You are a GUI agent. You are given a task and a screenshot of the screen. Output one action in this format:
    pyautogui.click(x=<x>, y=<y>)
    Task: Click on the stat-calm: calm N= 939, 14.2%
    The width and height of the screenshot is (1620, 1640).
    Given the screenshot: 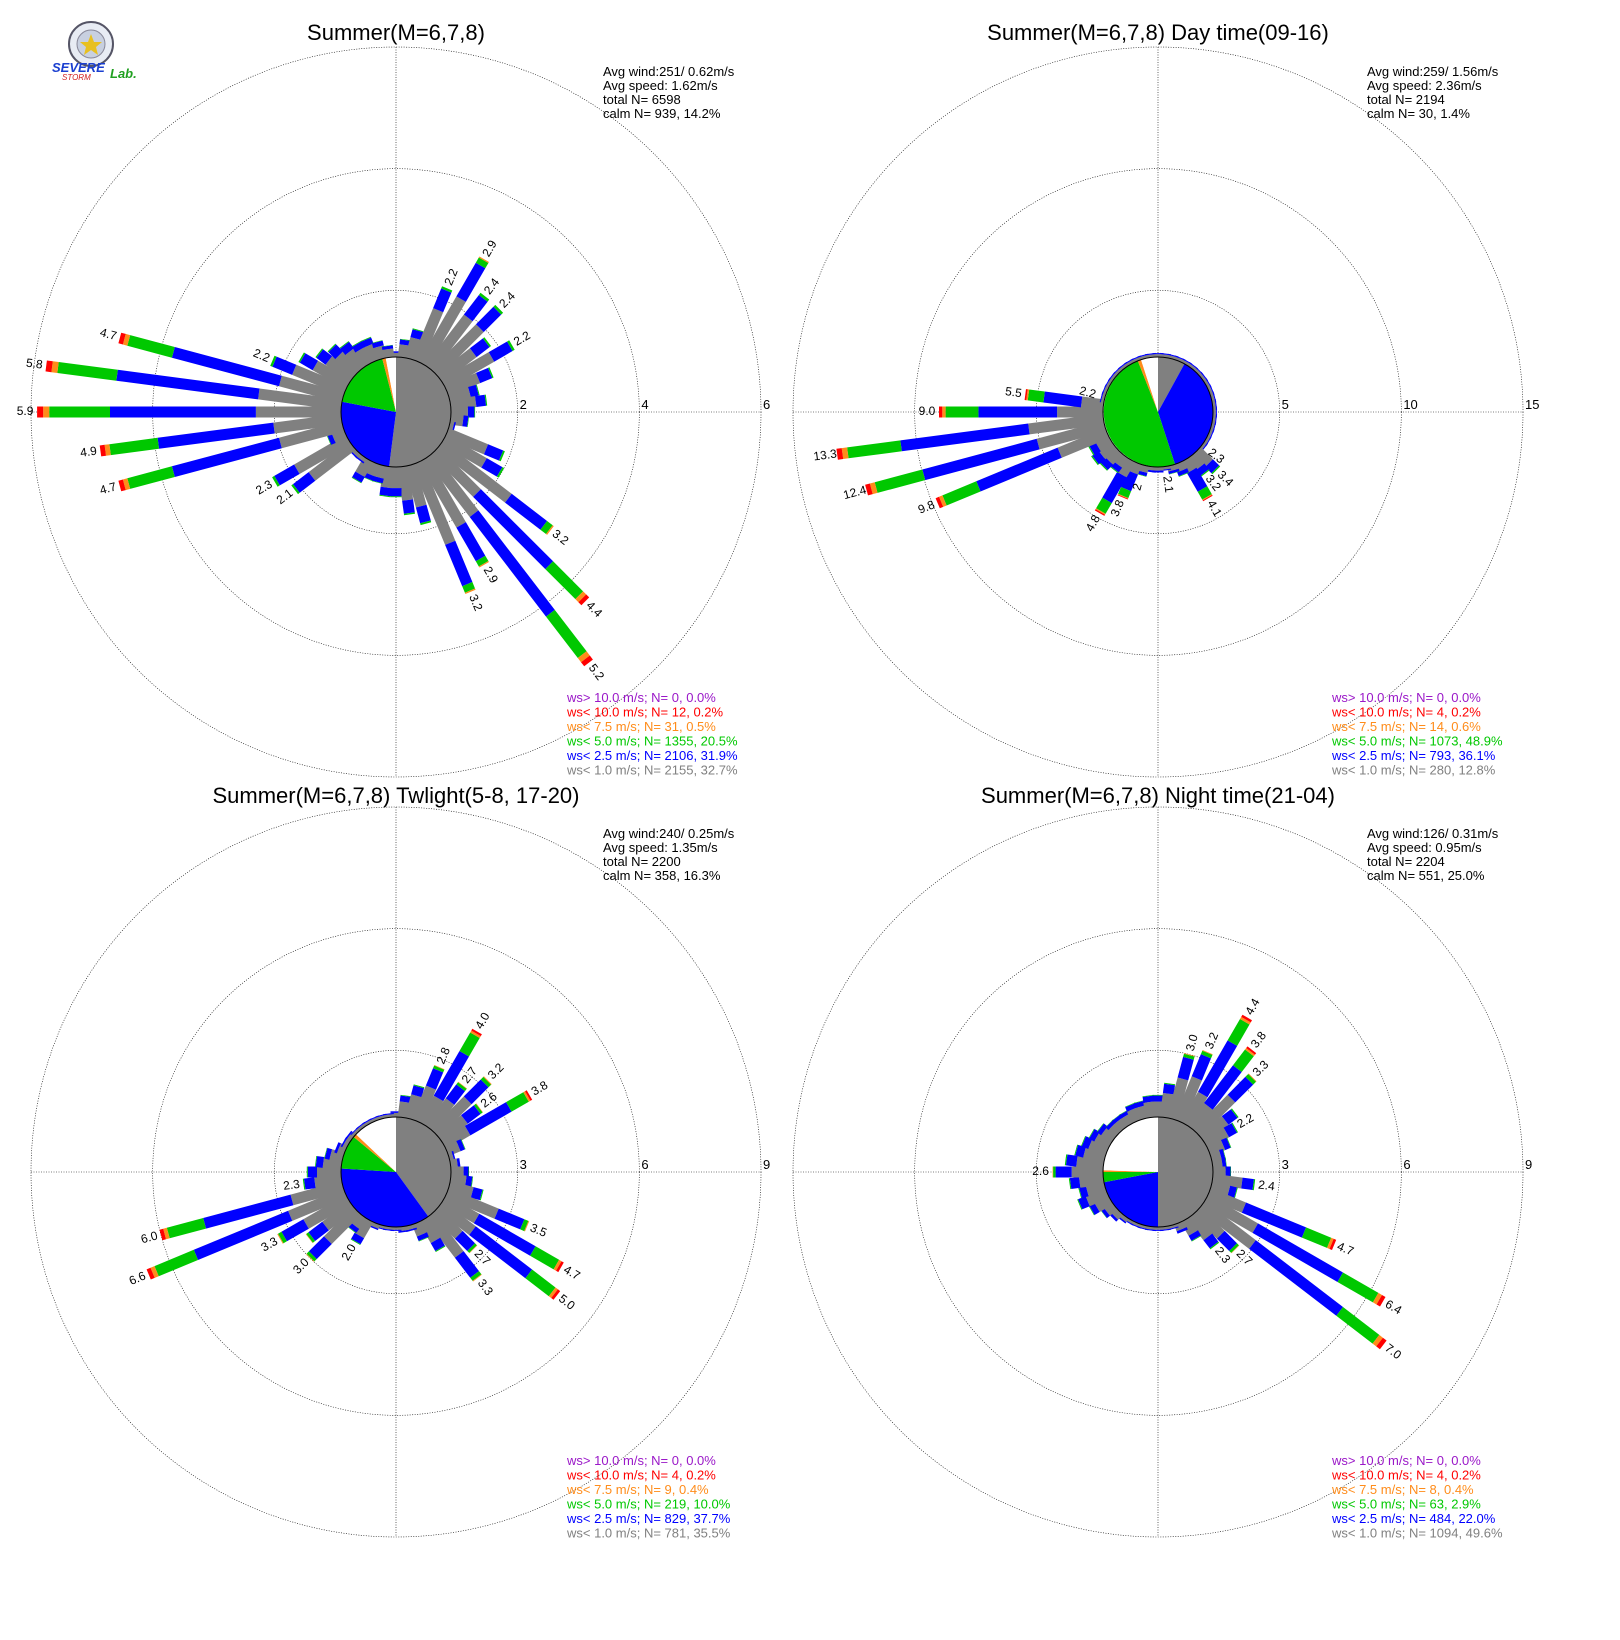 What is the action you would take?
    pyautogui.click(x=662, y=113)
    